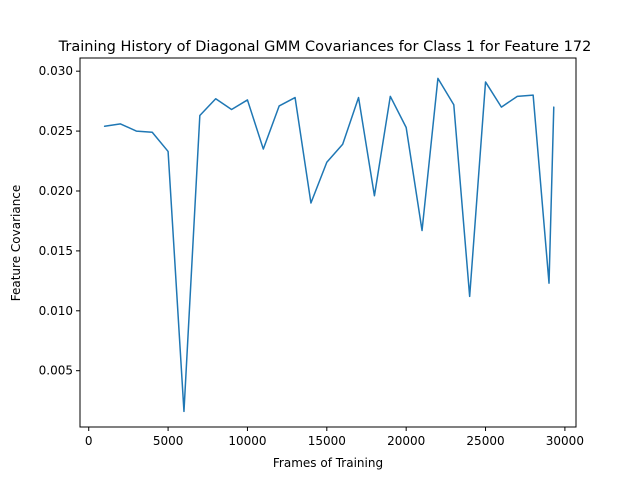  I want to click on x-tick-label: 25000, so click(485, 441).